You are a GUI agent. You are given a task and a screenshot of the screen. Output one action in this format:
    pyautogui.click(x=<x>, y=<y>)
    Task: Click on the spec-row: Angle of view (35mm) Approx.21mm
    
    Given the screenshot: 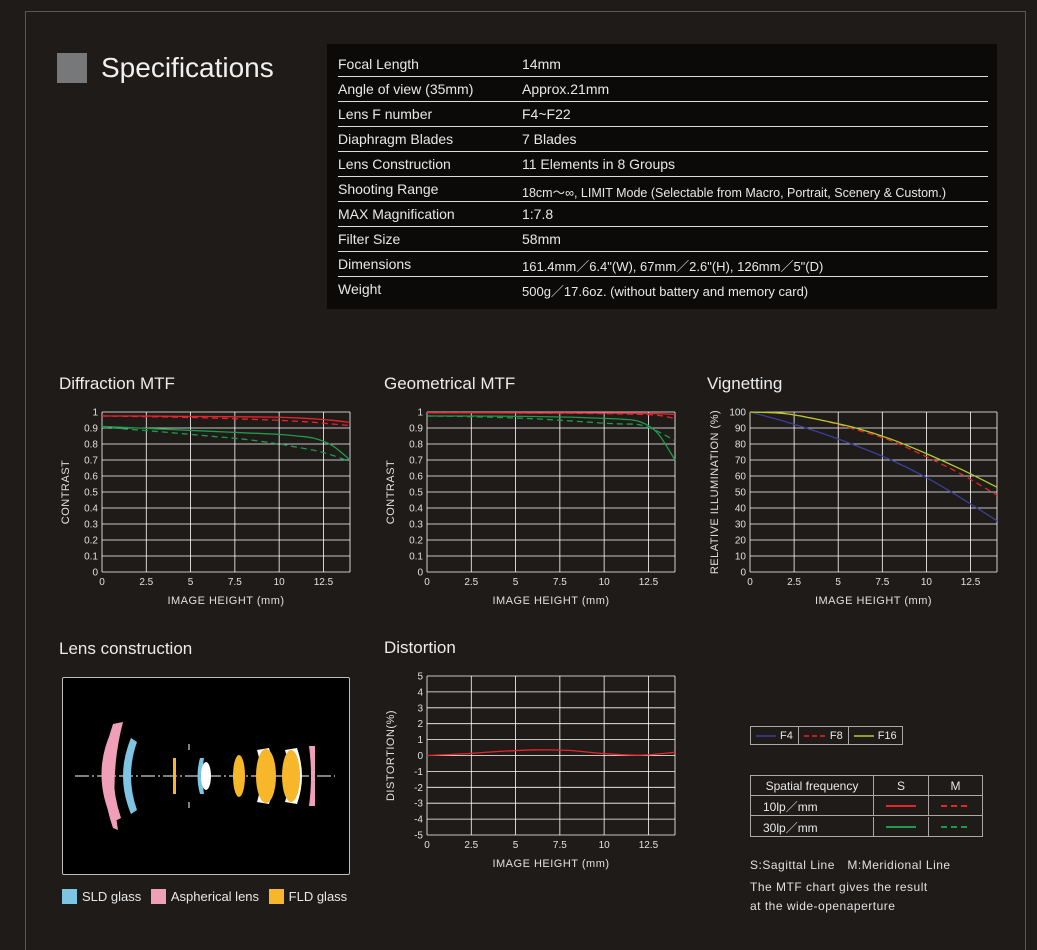 What is the action you would take?
    pyautogui.click(x=663, y=89)
    